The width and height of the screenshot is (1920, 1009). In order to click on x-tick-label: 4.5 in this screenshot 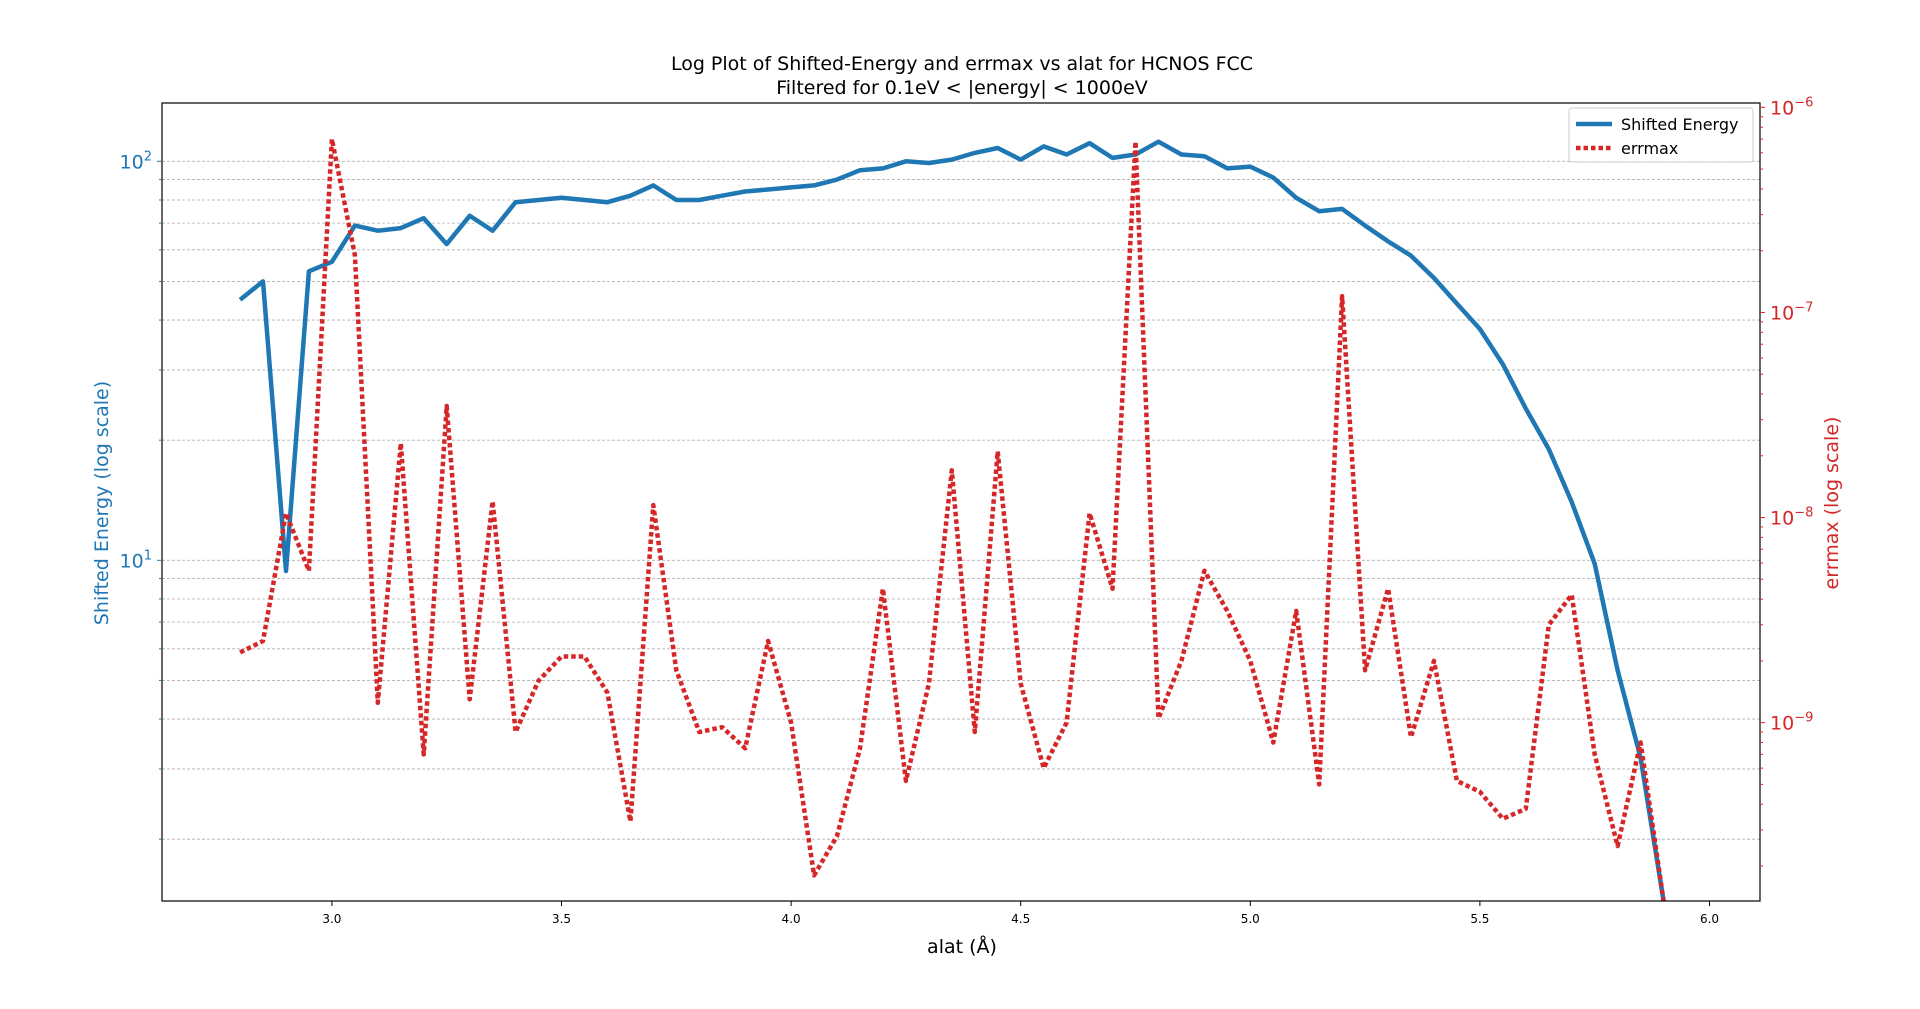, I will do `click(1020, 919)`.